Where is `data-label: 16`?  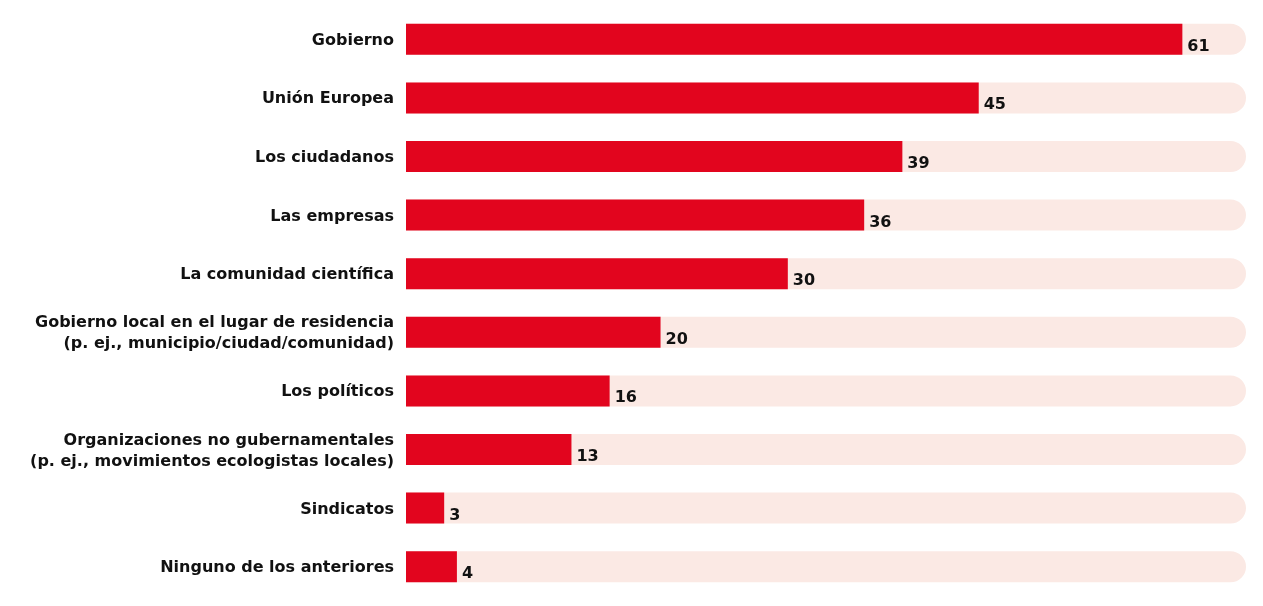 data-label: 16 is located at coordinates (625, 397).